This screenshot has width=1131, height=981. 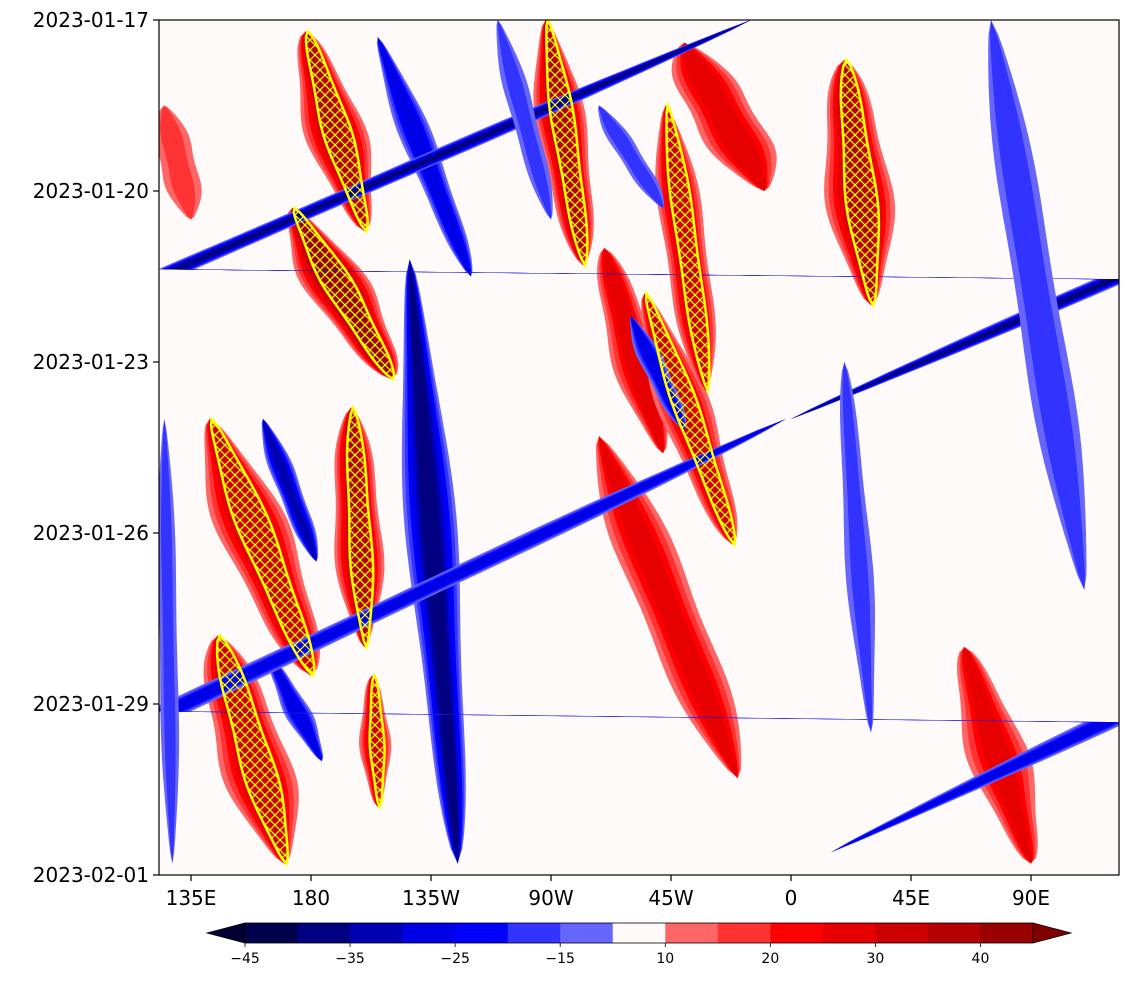 What do you see at coordinates (350, 959) in the screenshot?
I see `colorbar-label: −35` at bounding box center [350, 959].